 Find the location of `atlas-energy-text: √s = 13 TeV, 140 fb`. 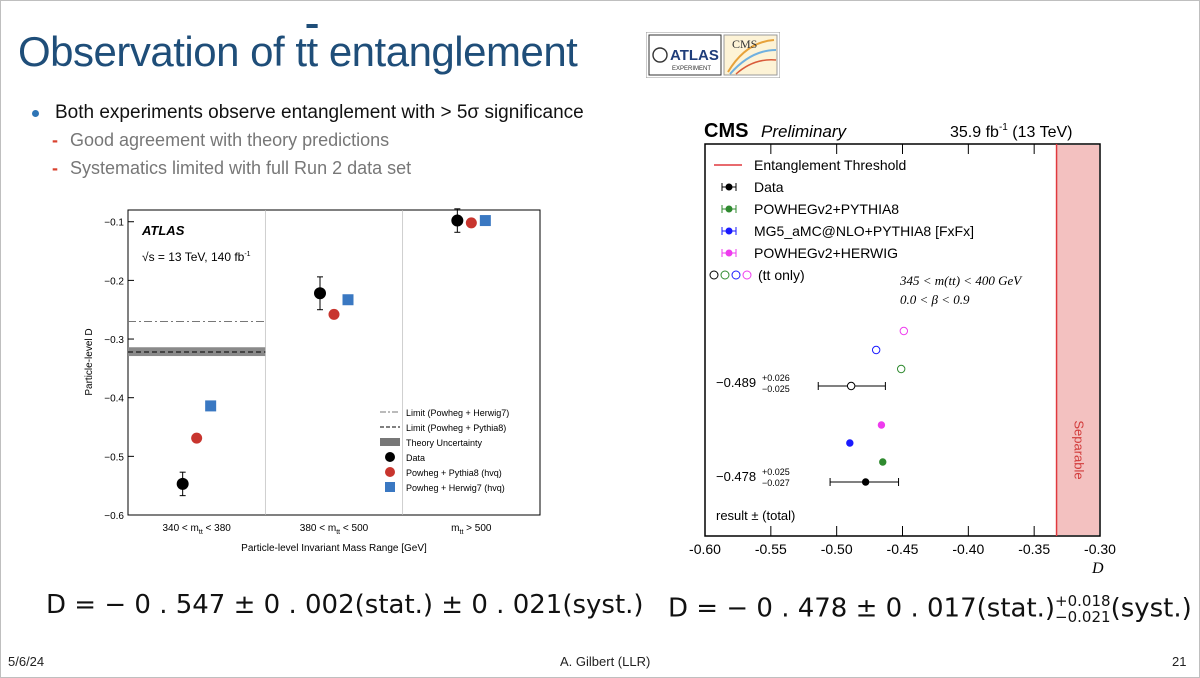

atlas-energy-text: √s = 13 TeV, 140 fb is located at coordinates (193, 257).